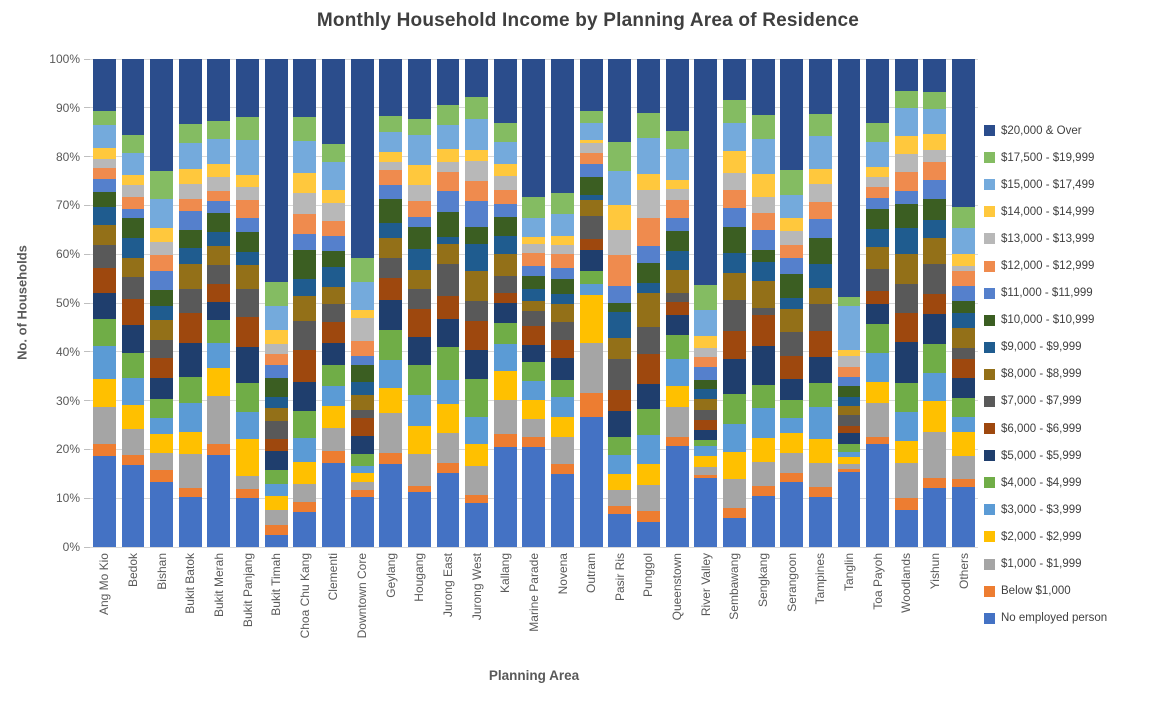 The width and height of the screenshot is (1176, 702). I want to click on bar-column-punggol, so click(648, 302).